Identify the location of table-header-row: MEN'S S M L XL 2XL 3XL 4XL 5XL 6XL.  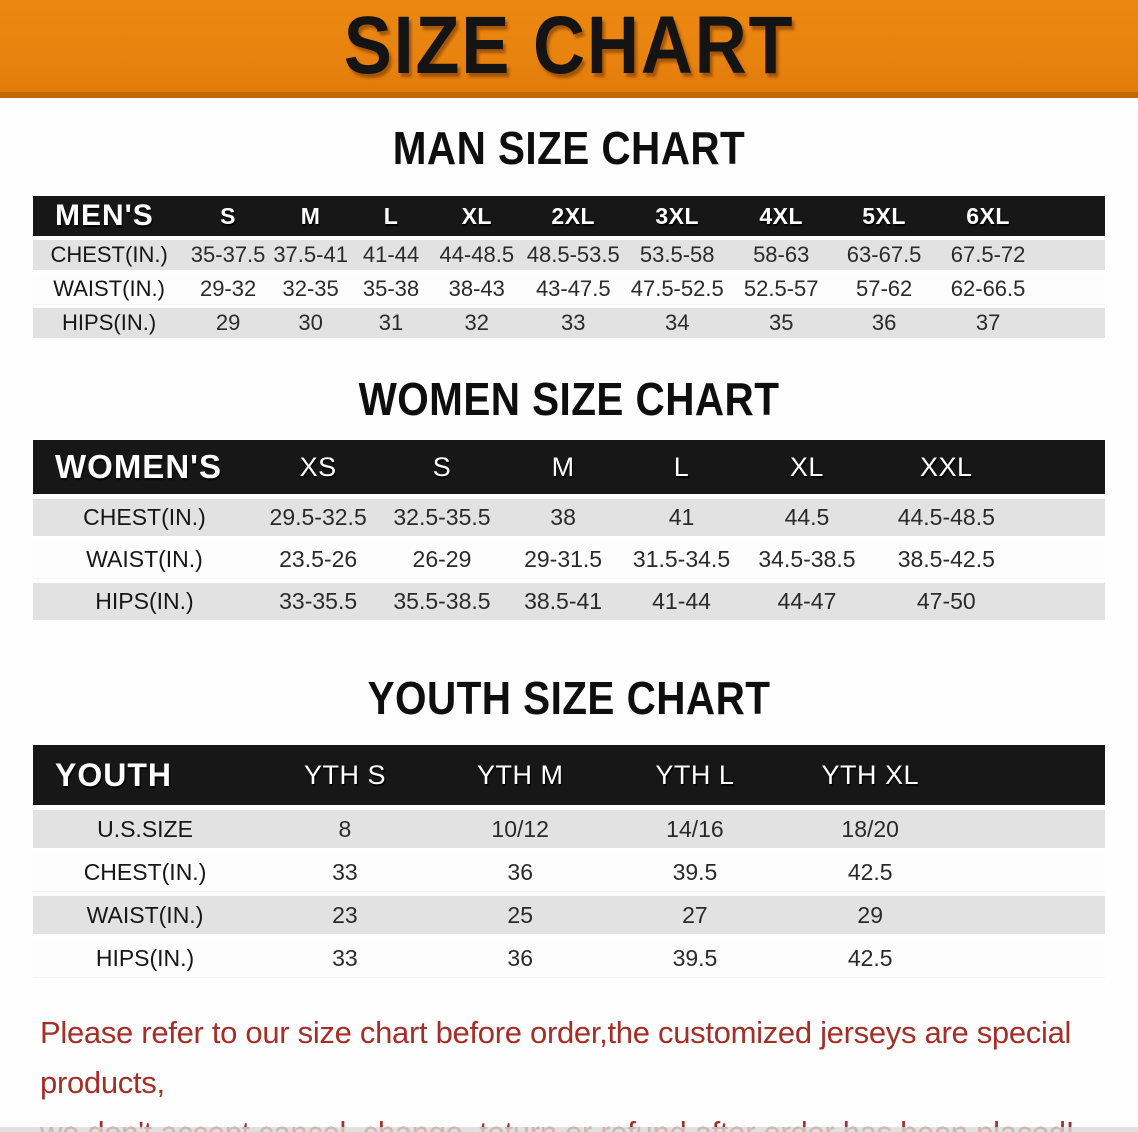
(569, 216).